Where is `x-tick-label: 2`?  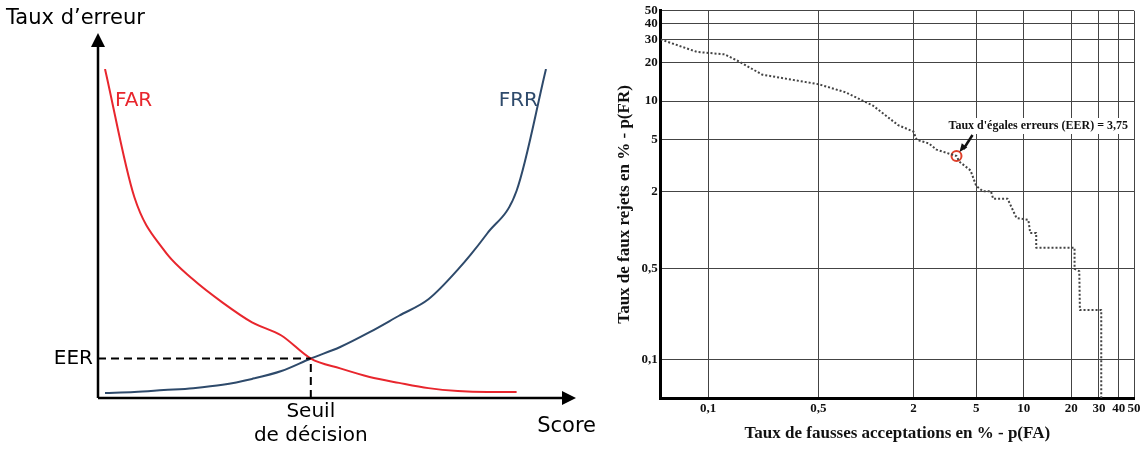 x-tick-label: 2 is located at coordinates (913, 408).